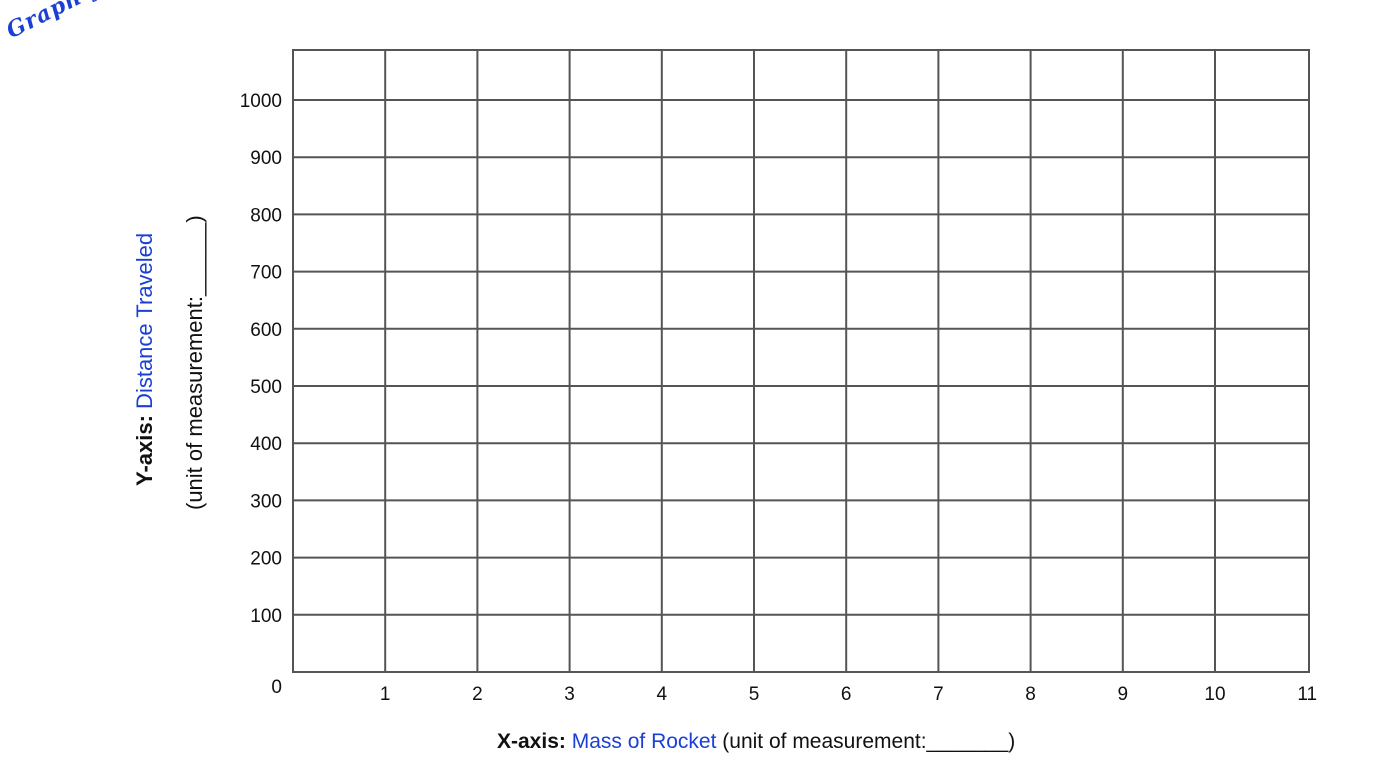 This screenshot has height=780, width=1374. What do you see at coordinates (1123, 694) in the screenshot?
I see `x-tick-label: 9` at bounding box center [1123, 694].